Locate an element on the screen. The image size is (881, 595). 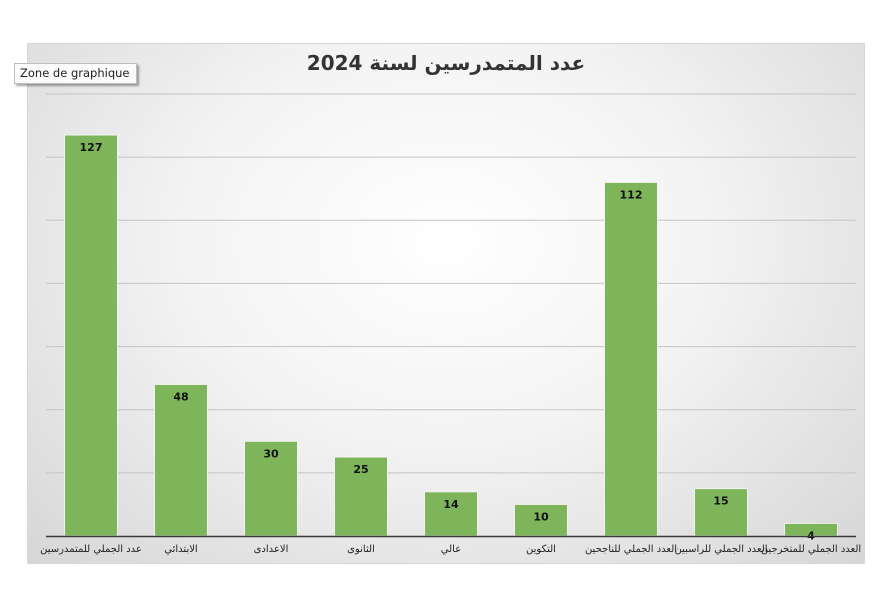
x-tick-label: العدد الجملي للمتخرجين is located at coordinates (811, 549).